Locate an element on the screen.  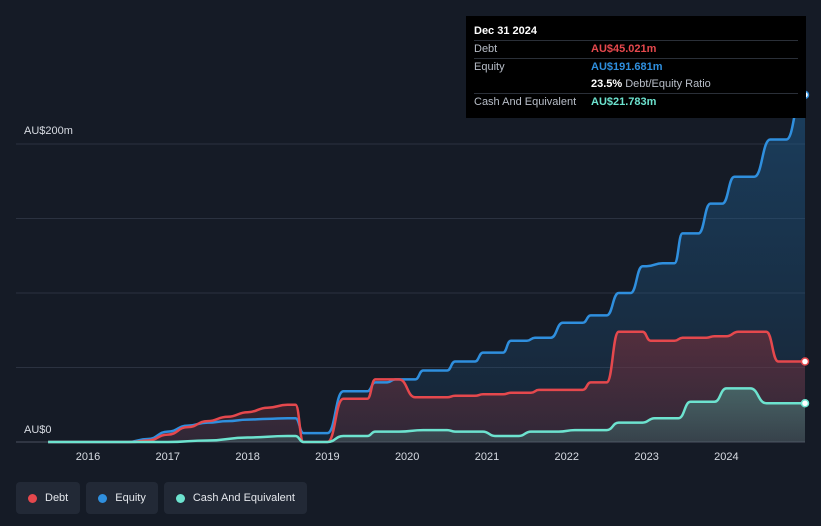
legend-item-cash: Cash And Equivalent is located at coordinates (235, 498).